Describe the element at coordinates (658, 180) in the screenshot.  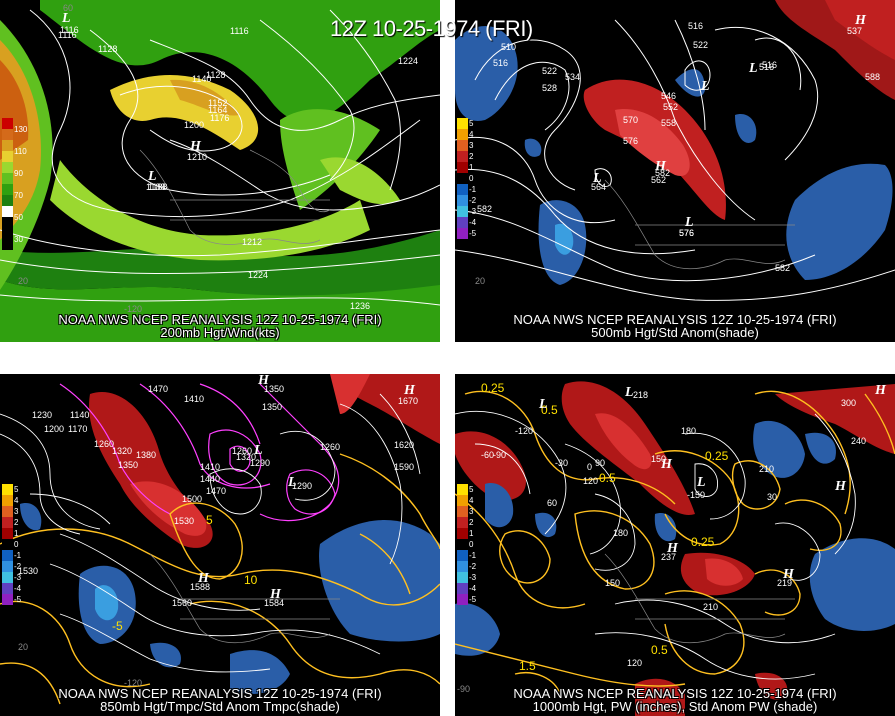
I see `center-value: 562` at that location.